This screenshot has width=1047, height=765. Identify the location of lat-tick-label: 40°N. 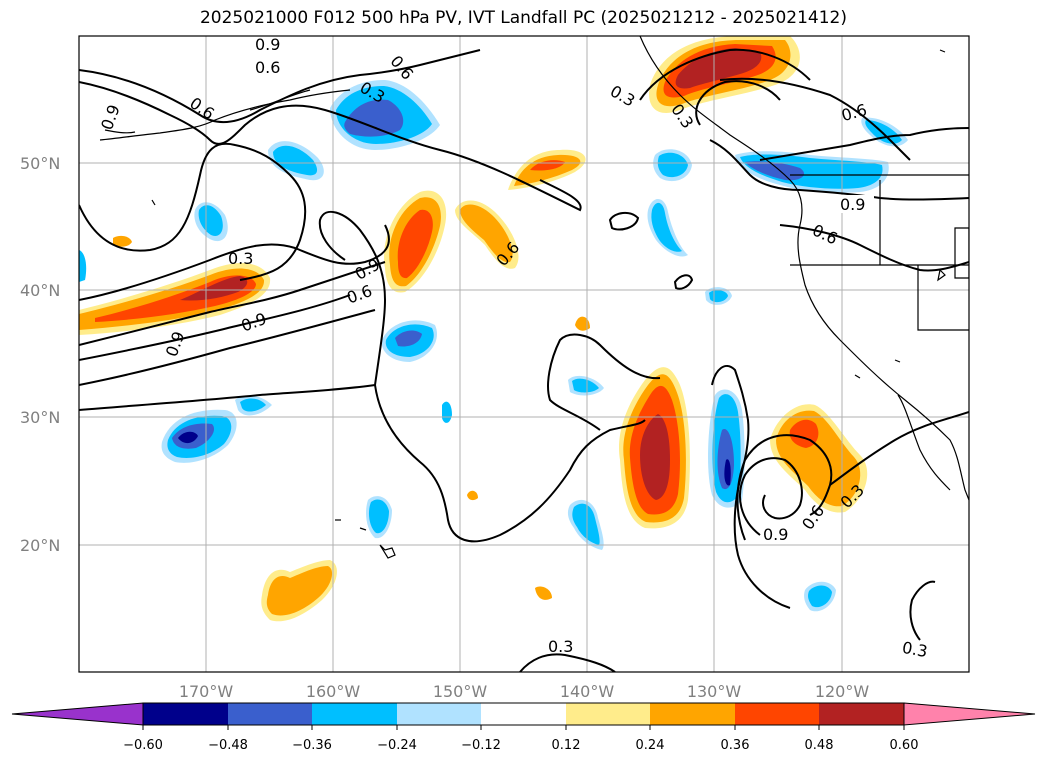
(40, 290).